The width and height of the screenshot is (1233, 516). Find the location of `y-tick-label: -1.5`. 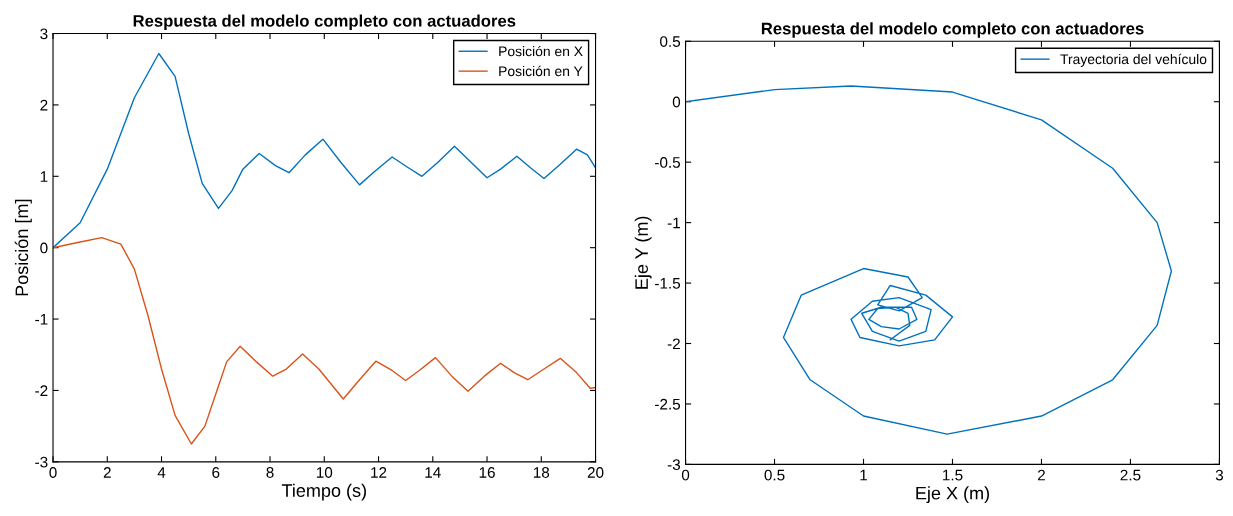

y-tick-label: -1.5 is located at coordinates (668, 283).